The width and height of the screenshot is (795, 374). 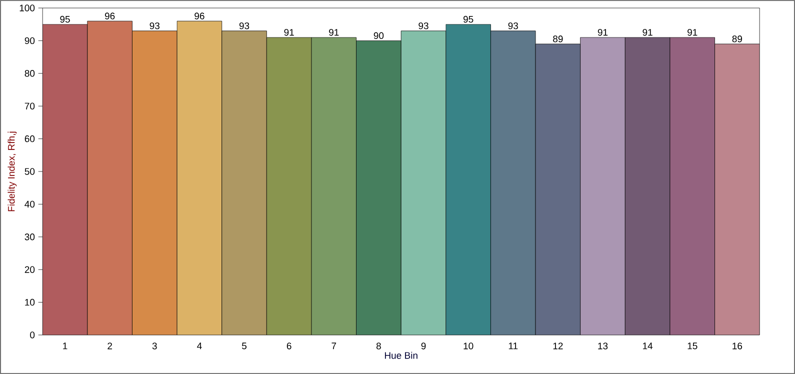 I want to click on data-label: 90, so click(x=379, y=35).